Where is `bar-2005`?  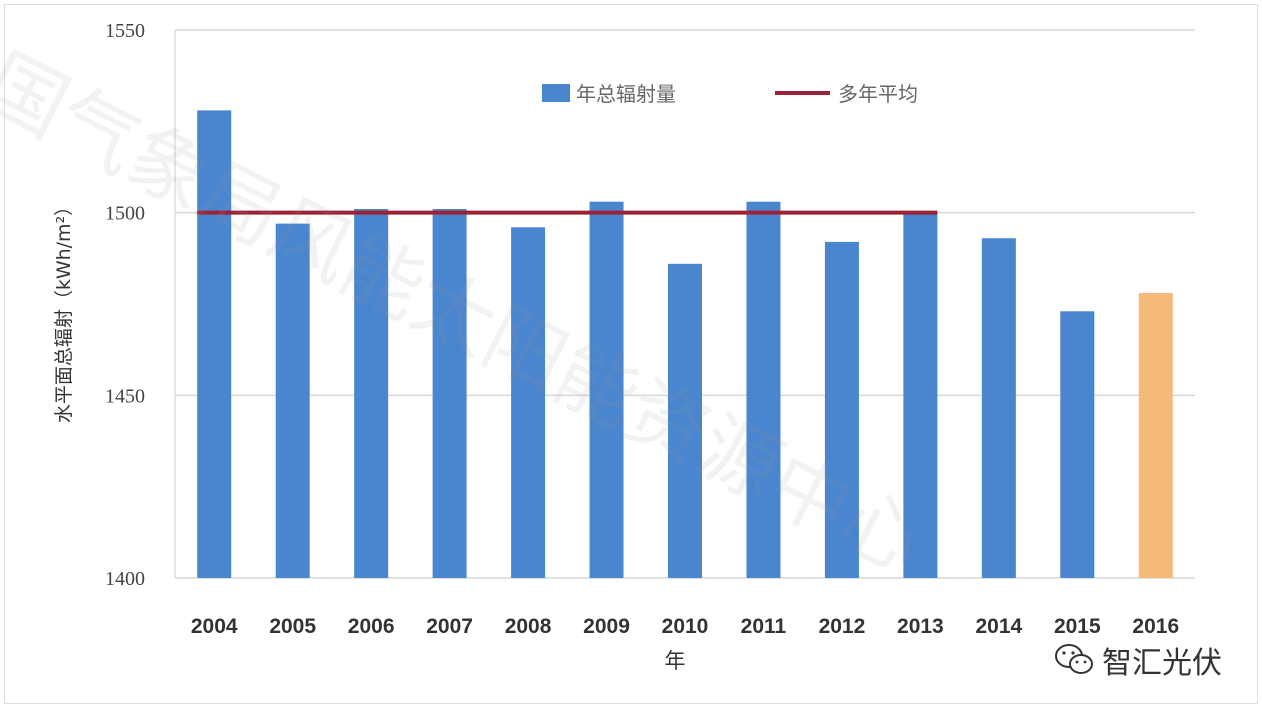
bar-2005 is located at coordinates (292, 401).